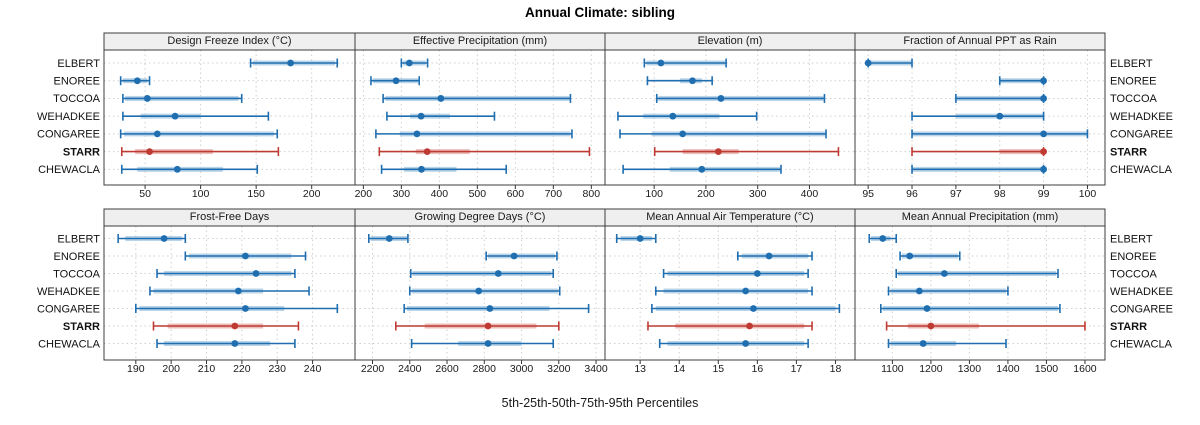 The width and height of the screenshot is (1200, 425). Describe the element at coordinates (1141, 309) in the screenshot. I see `site-label-right-congaree: CONGAREE` at that location.